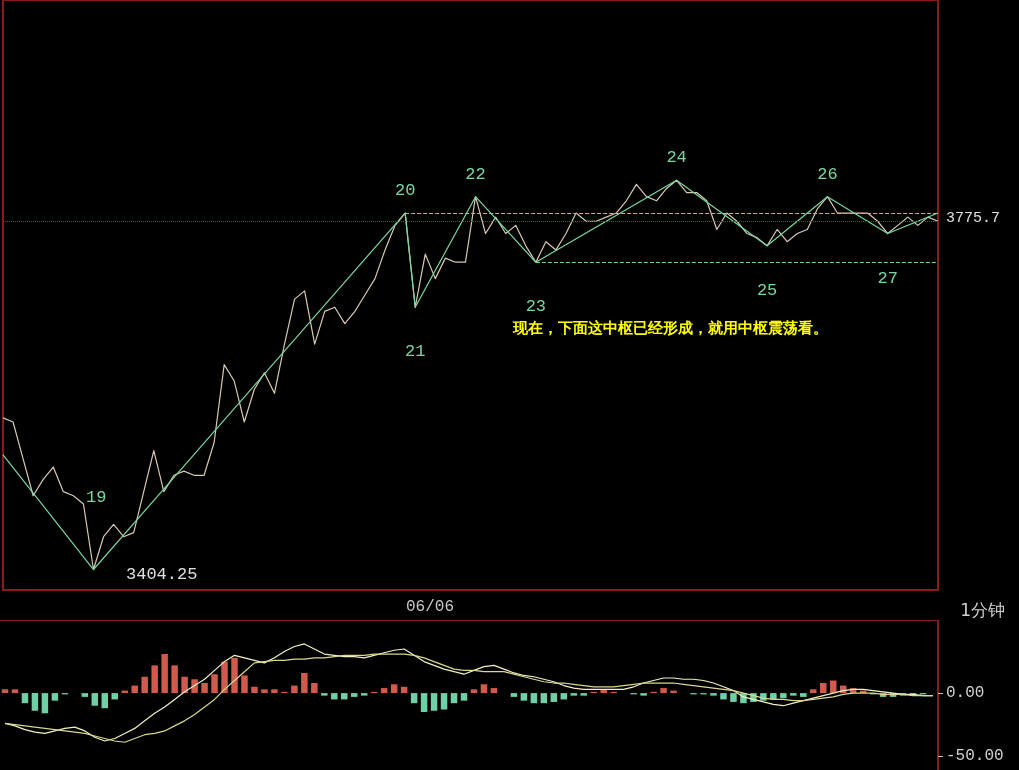  Describe the element at coordinates (983, 609) in the screenshot. I see `text: 1分钟` at that location.